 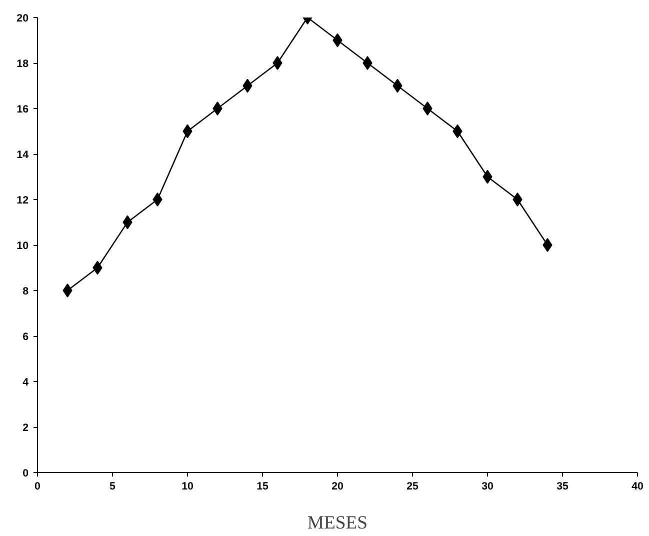 What do you see at coordinates (22, 110) in the screenshot?
I see `y-tick-label: 16` at bounding box center [22, 110].